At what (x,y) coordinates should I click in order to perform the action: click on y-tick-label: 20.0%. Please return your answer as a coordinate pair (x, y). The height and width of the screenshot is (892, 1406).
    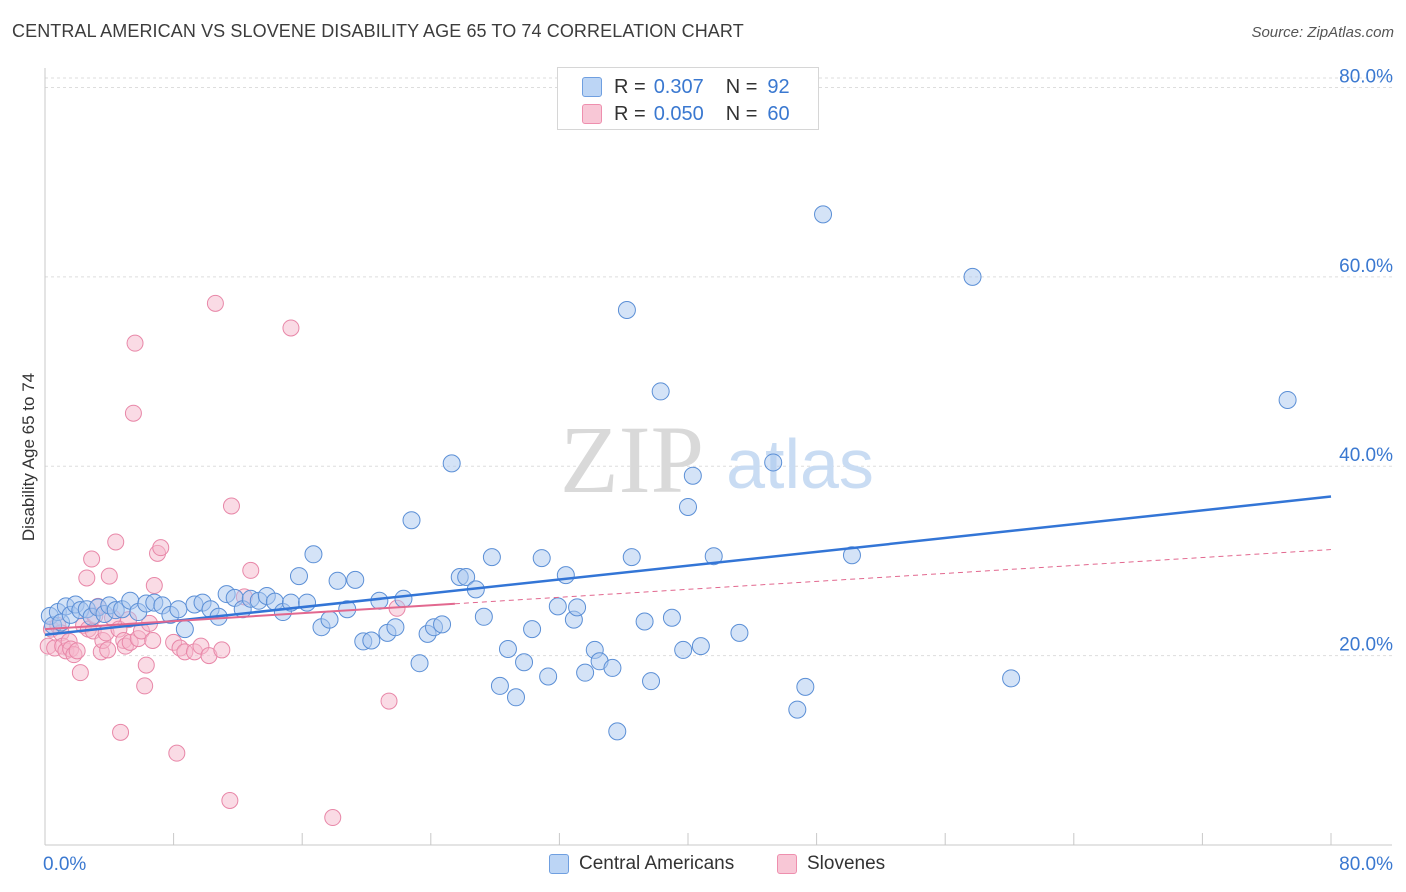
    Looking at the image, I should click on (1366, 645).